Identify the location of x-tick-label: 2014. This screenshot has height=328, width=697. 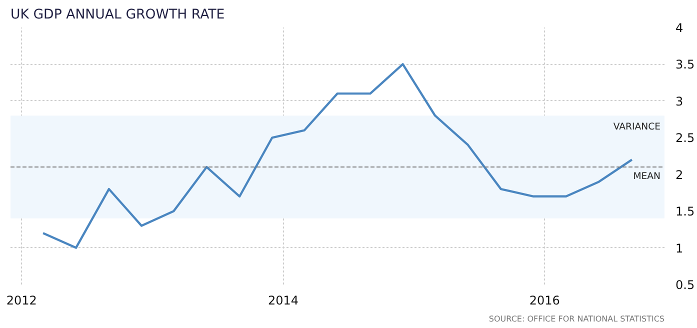
(283, 301).